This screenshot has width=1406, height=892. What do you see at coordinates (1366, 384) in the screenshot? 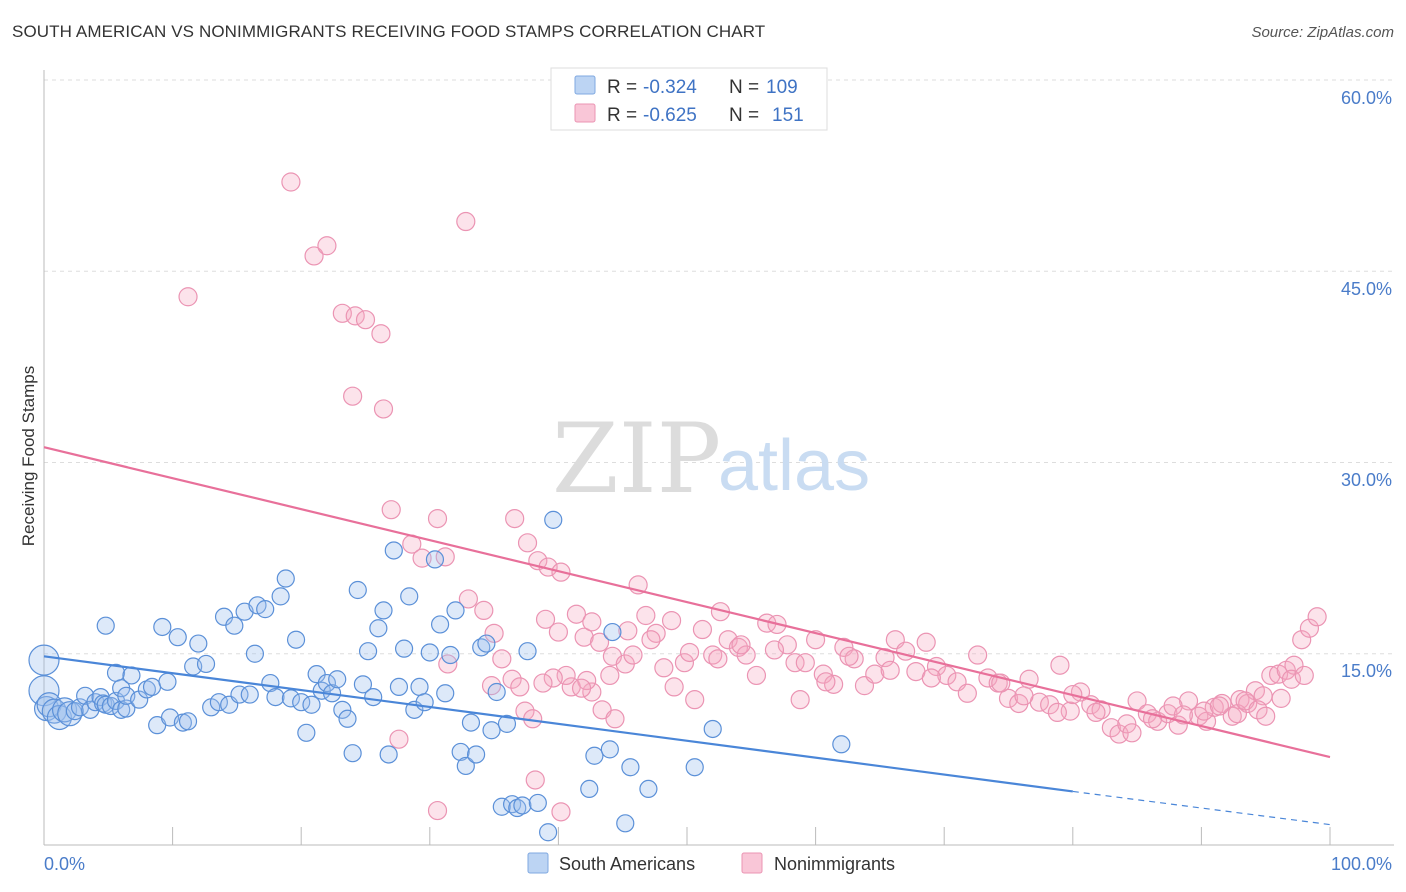
I see `y-tick-labels: 15.0% 30.0% 45.0% 60.0%` at bounding box center [1366, 384].